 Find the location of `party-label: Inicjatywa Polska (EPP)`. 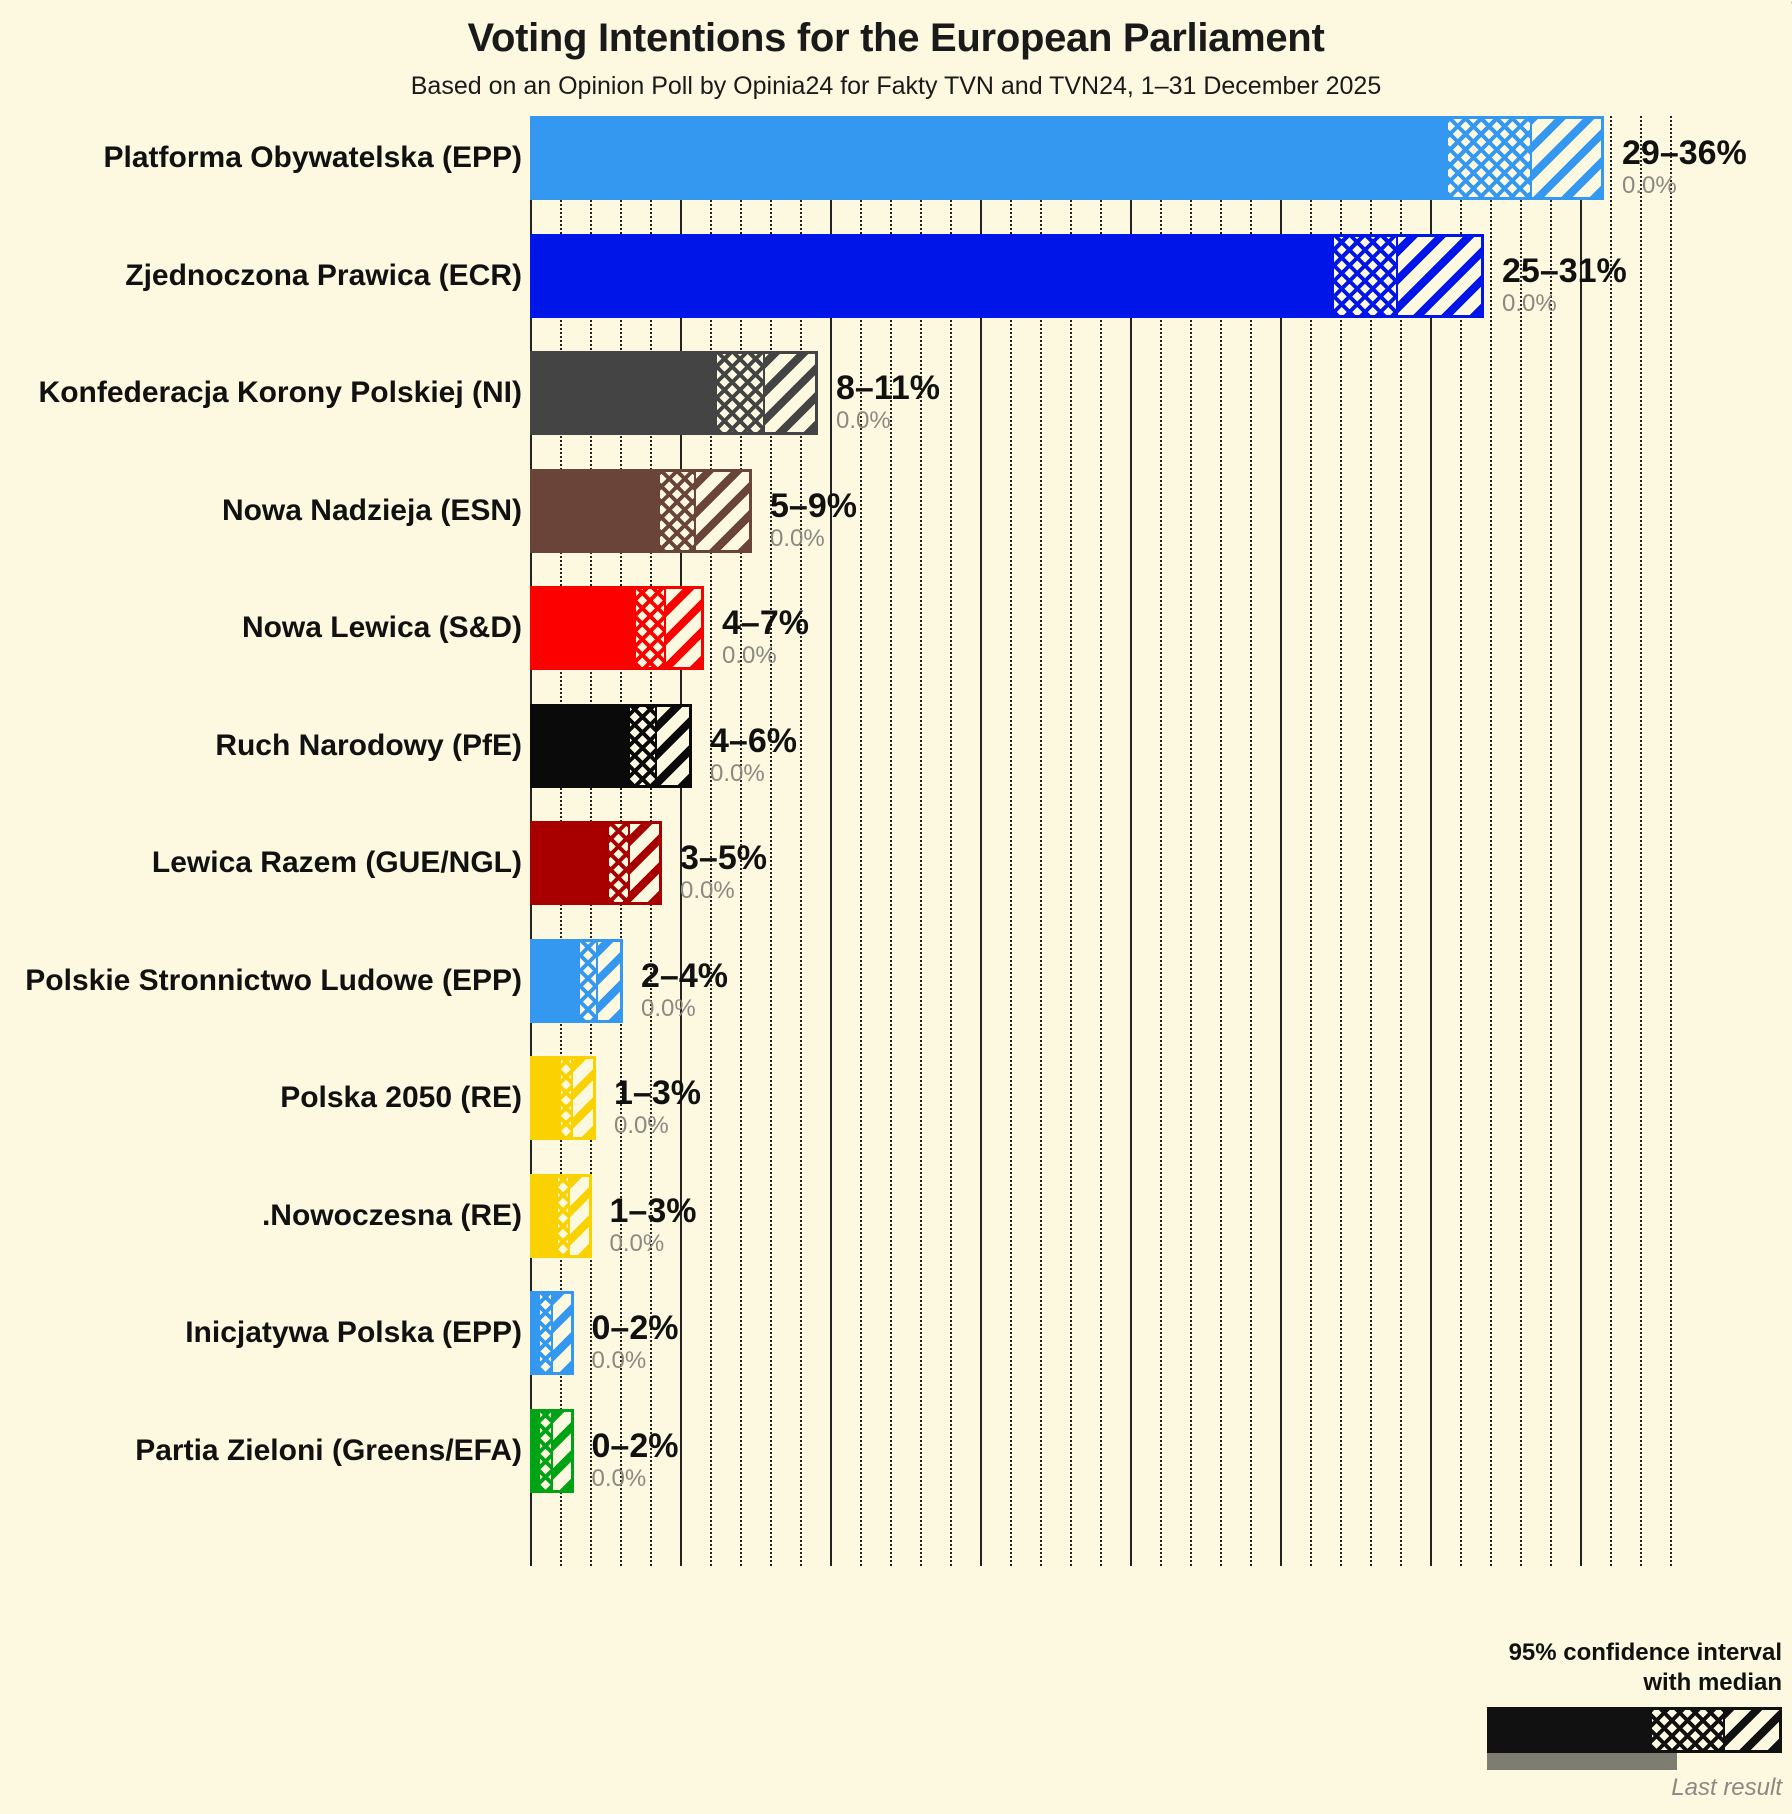

party-label: Inicjatywa Polska (EPP) is located at coordinates (353, 1332).